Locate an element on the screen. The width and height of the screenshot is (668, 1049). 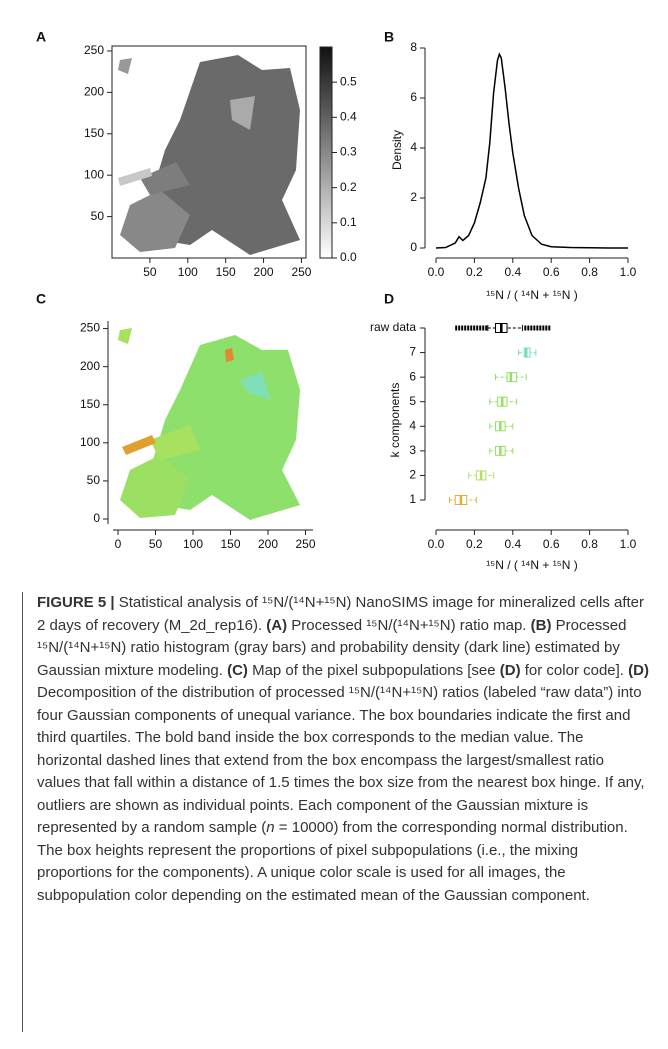
y-tick-label: 1 is located at coordinates (412, 499).